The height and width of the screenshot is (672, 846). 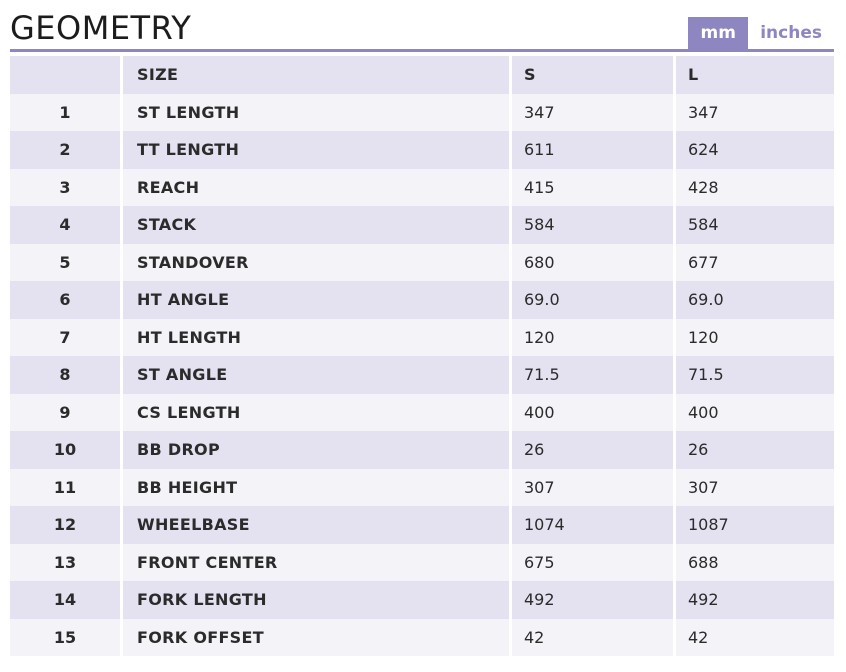 I want to click on row-number: 14, so click(x=66, y=600).